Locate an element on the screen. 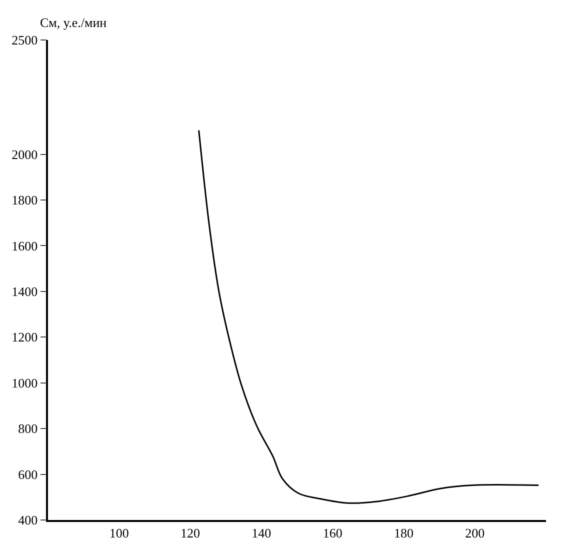 The image size is (561, 552). y-tick-label: 600 is located at coordinates (28, 474).